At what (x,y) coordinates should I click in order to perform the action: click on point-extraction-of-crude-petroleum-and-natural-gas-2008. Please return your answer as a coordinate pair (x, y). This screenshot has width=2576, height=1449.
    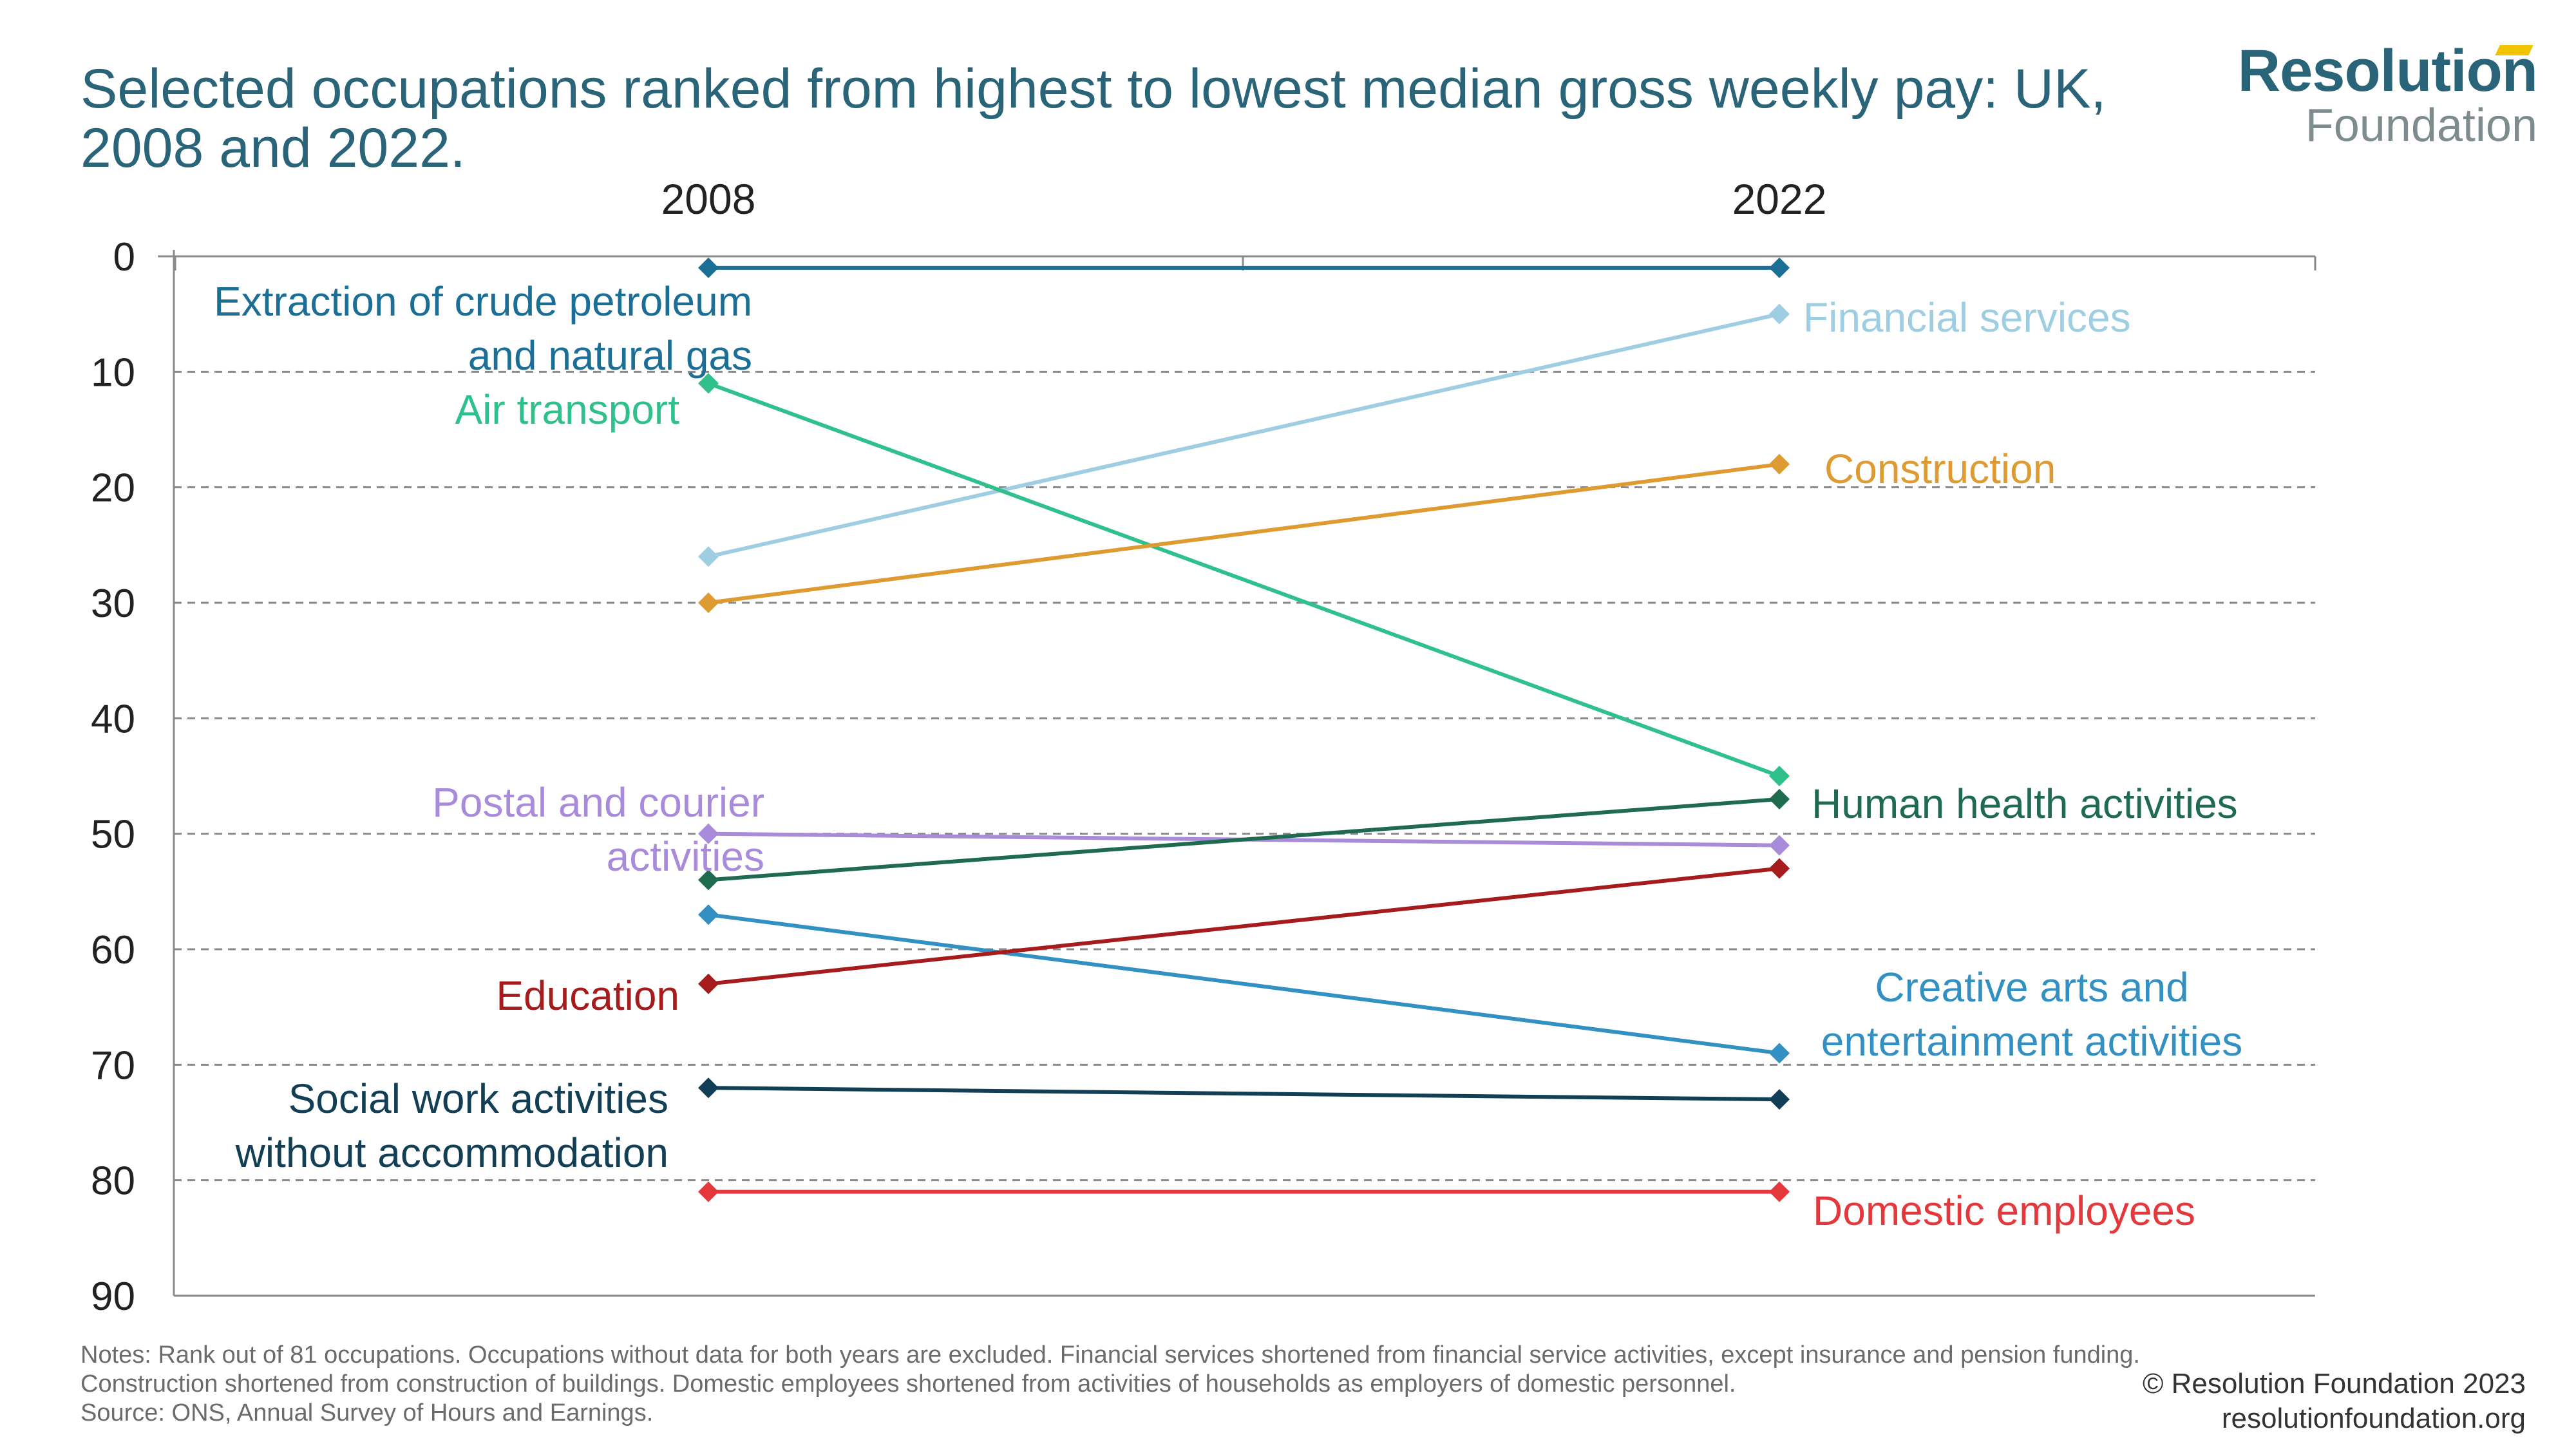
    Looking at the image, I should click on (709, 267).